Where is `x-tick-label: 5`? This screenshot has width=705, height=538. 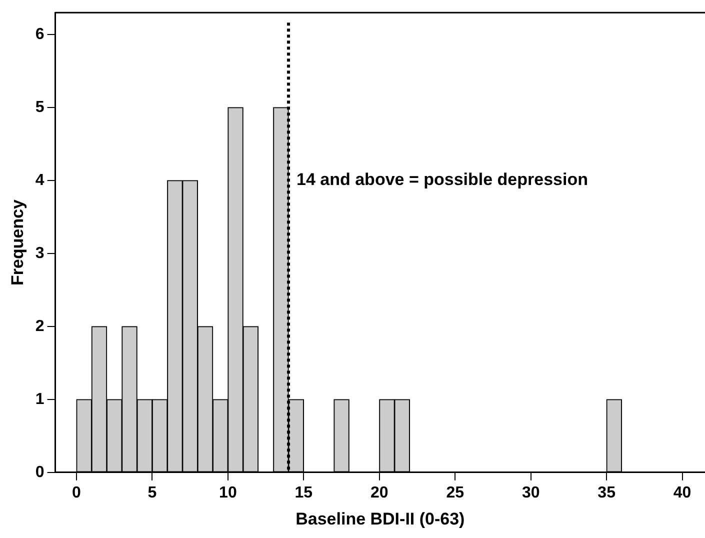
x-tick-label: 5 is located at coordinates (152, 493).